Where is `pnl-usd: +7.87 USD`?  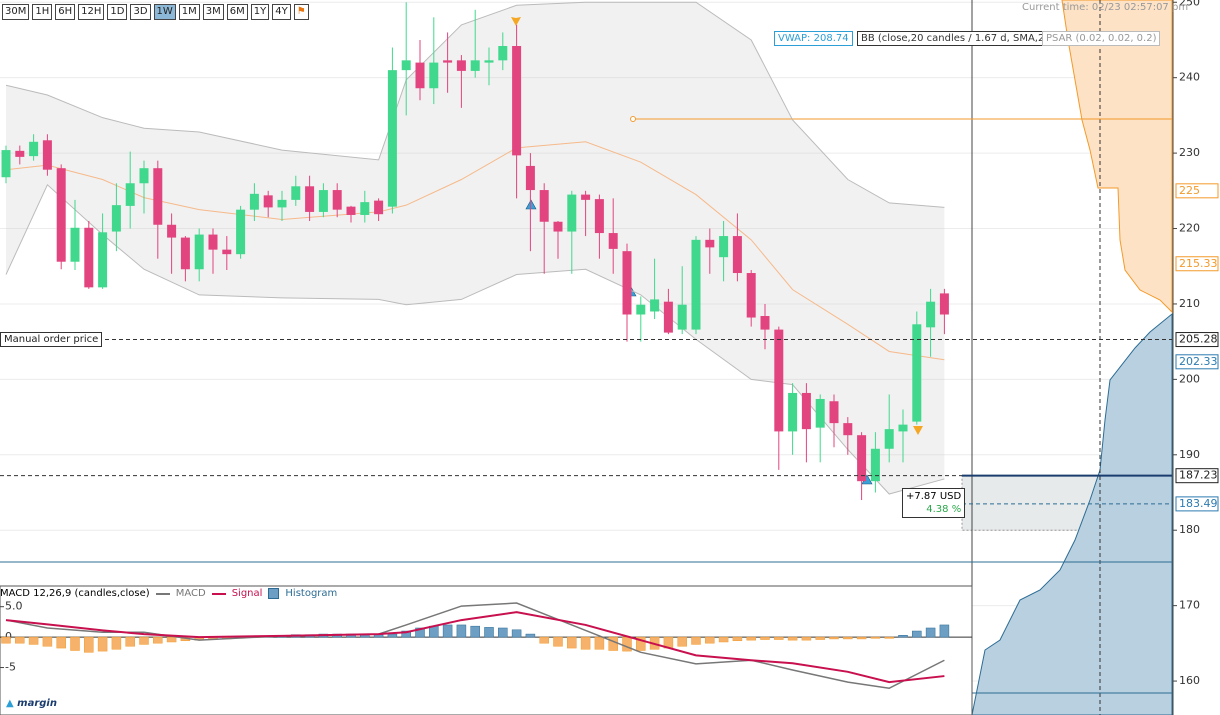
pnl-usd: +7.87 USD is located at coordinates (934, 496).